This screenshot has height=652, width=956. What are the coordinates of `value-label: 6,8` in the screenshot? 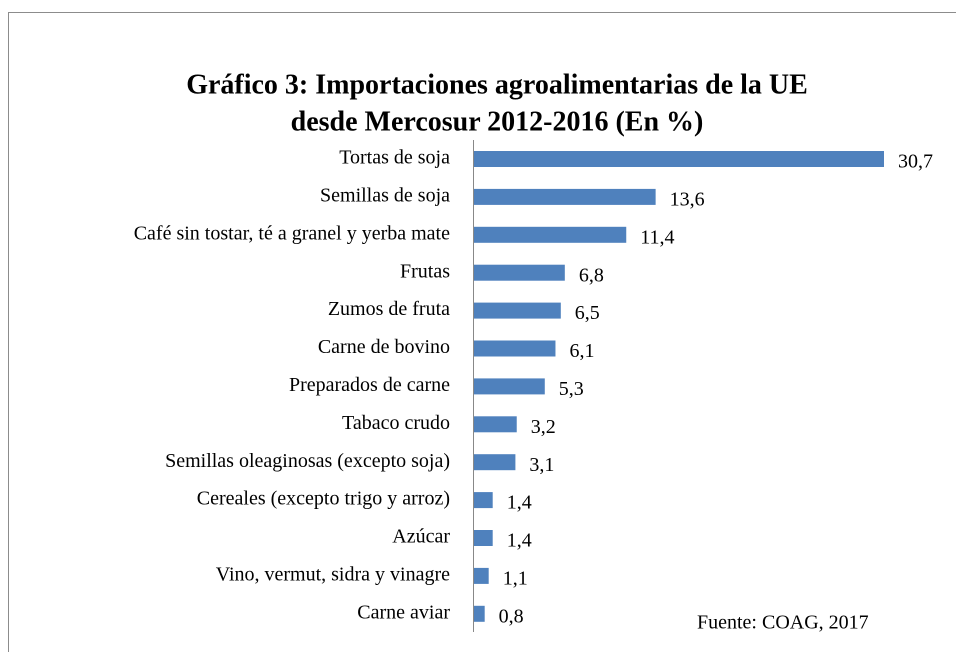 It's located at (591, 275).